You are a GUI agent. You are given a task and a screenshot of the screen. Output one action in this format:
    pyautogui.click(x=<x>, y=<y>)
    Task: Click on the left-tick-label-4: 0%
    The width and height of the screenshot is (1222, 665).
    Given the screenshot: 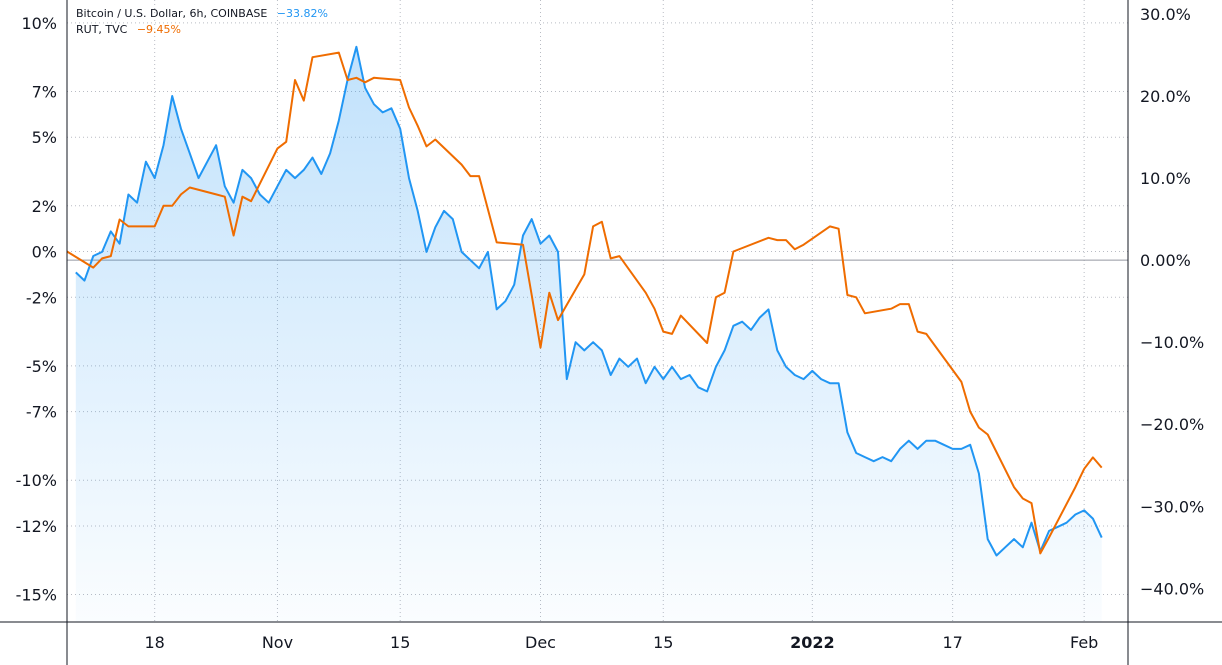 What is the action you would take?
    pyautogui.click(x=44, y=252)
    